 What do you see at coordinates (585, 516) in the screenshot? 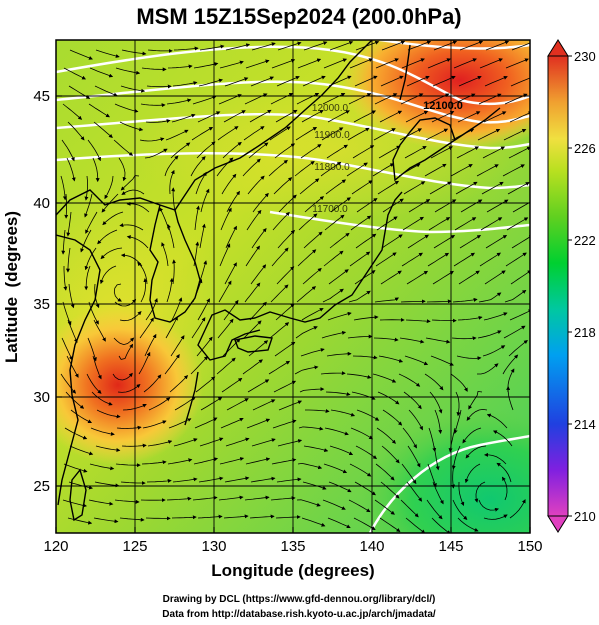
I see `colorbar-tick-label: 210` at bounding box center [585, 516].